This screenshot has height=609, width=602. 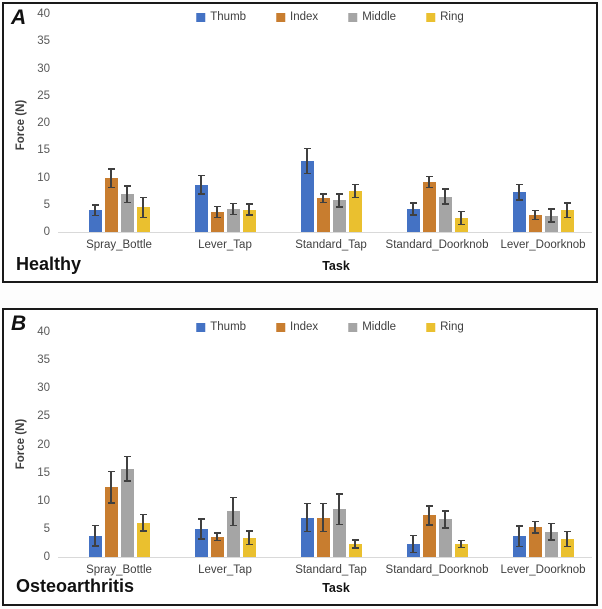 What do you see at coordinates (249, 547) in the screenshot?
I see `bar-ring-lever-tap` at bounding box center [249, 547].